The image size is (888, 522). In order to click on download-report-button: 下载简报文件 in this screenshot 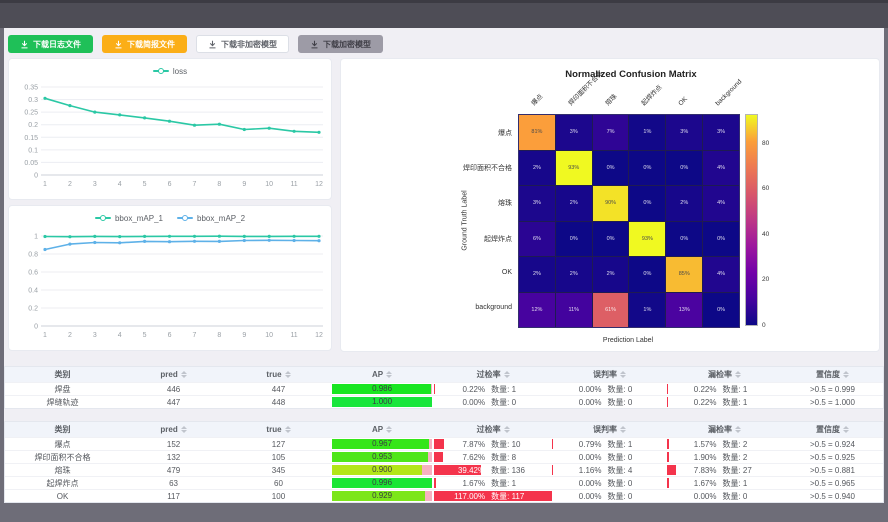, I will do `click(144, 44)`.